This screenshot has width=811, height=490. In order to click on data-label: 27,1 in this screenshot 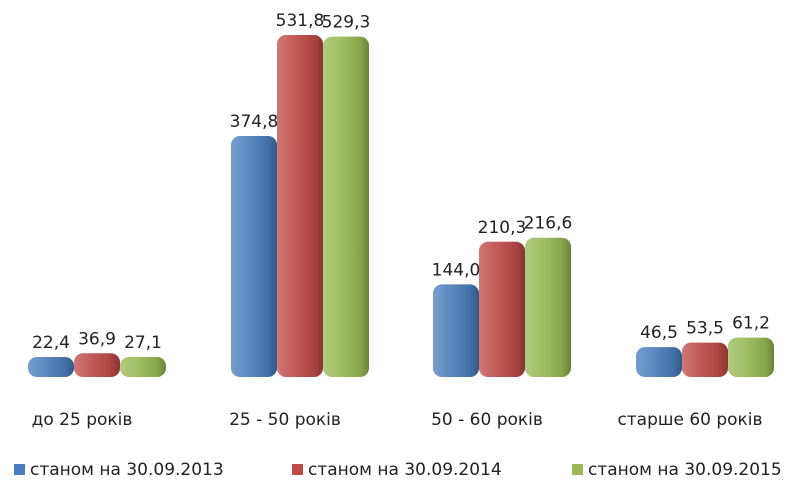, I will do `click(143, 343)`.